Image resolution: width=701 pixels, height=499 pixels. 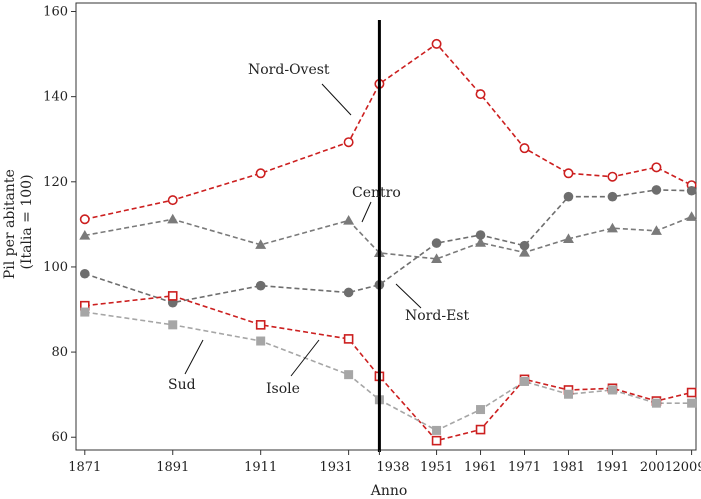 I want to click on y-tick-label: 80, so click(x=59, y=352).